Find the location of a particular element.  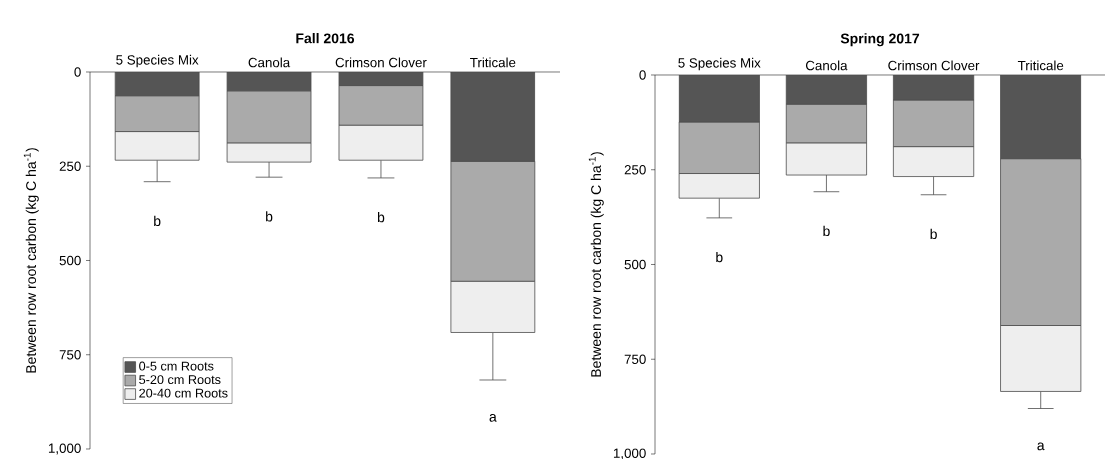

legend-label: 0-5 cm Roots is located at coordinates (176, 366).